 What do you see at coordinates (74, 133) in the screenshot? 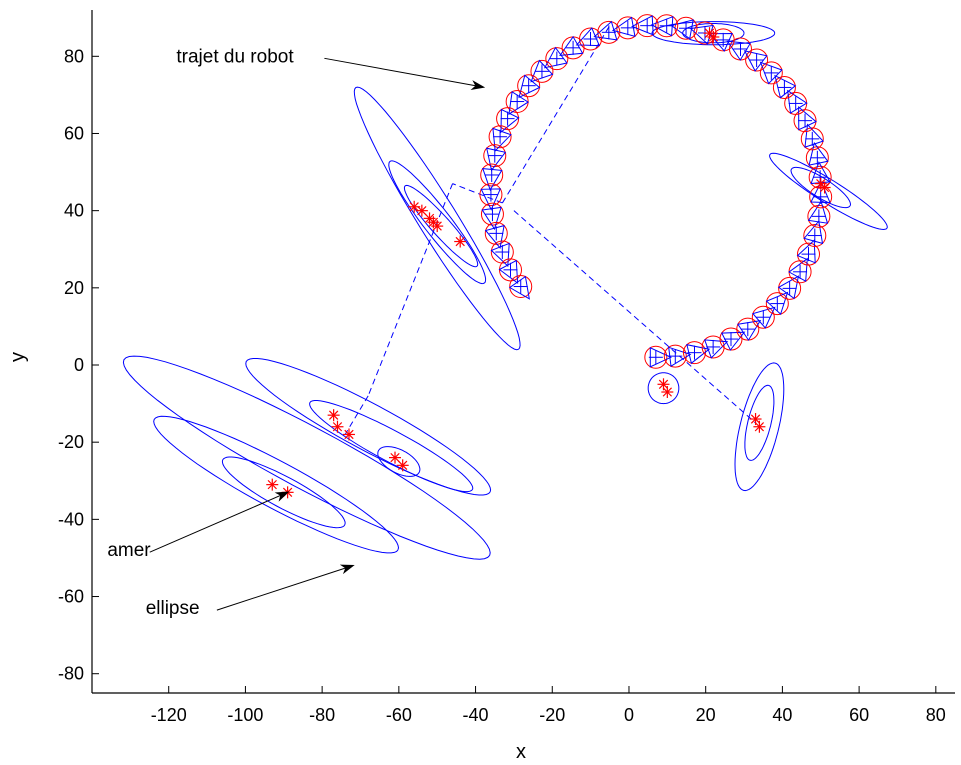
I see `y-tick-label: 60` at bounding box center [74, 133].